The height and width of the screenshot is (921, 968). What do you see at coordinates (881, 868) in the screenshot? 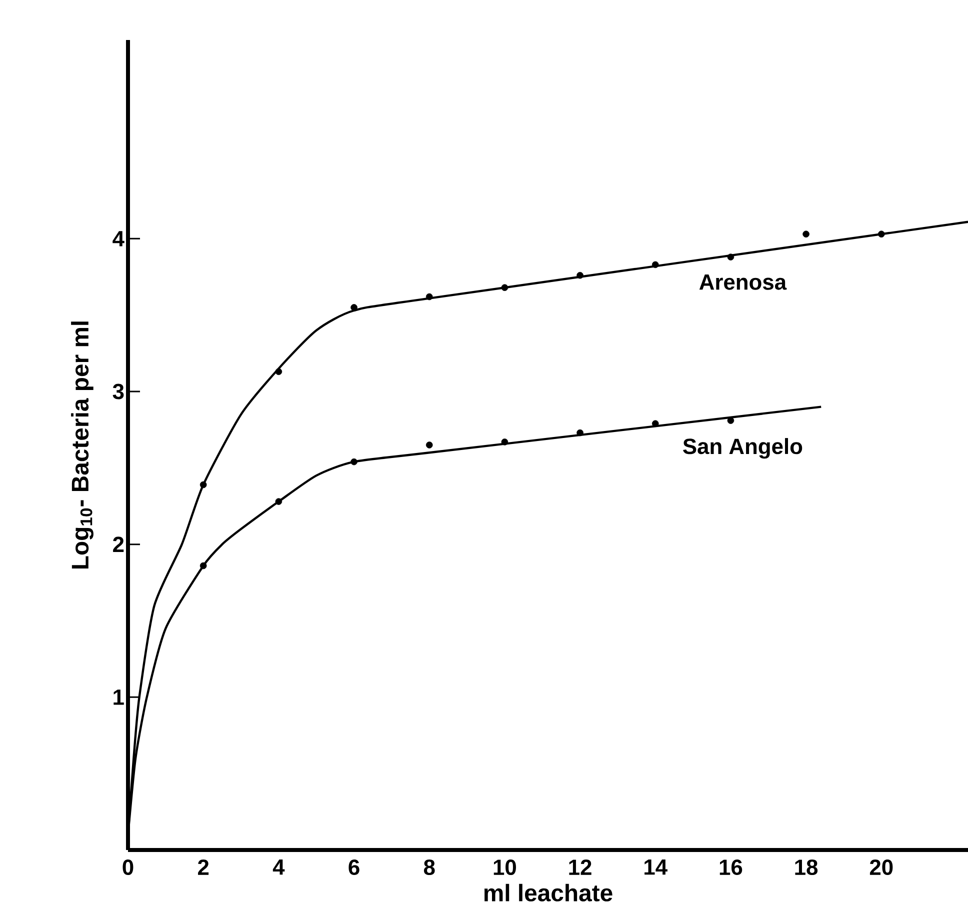
I see `x-tick-label: 20` at bounding box center [881, 868].